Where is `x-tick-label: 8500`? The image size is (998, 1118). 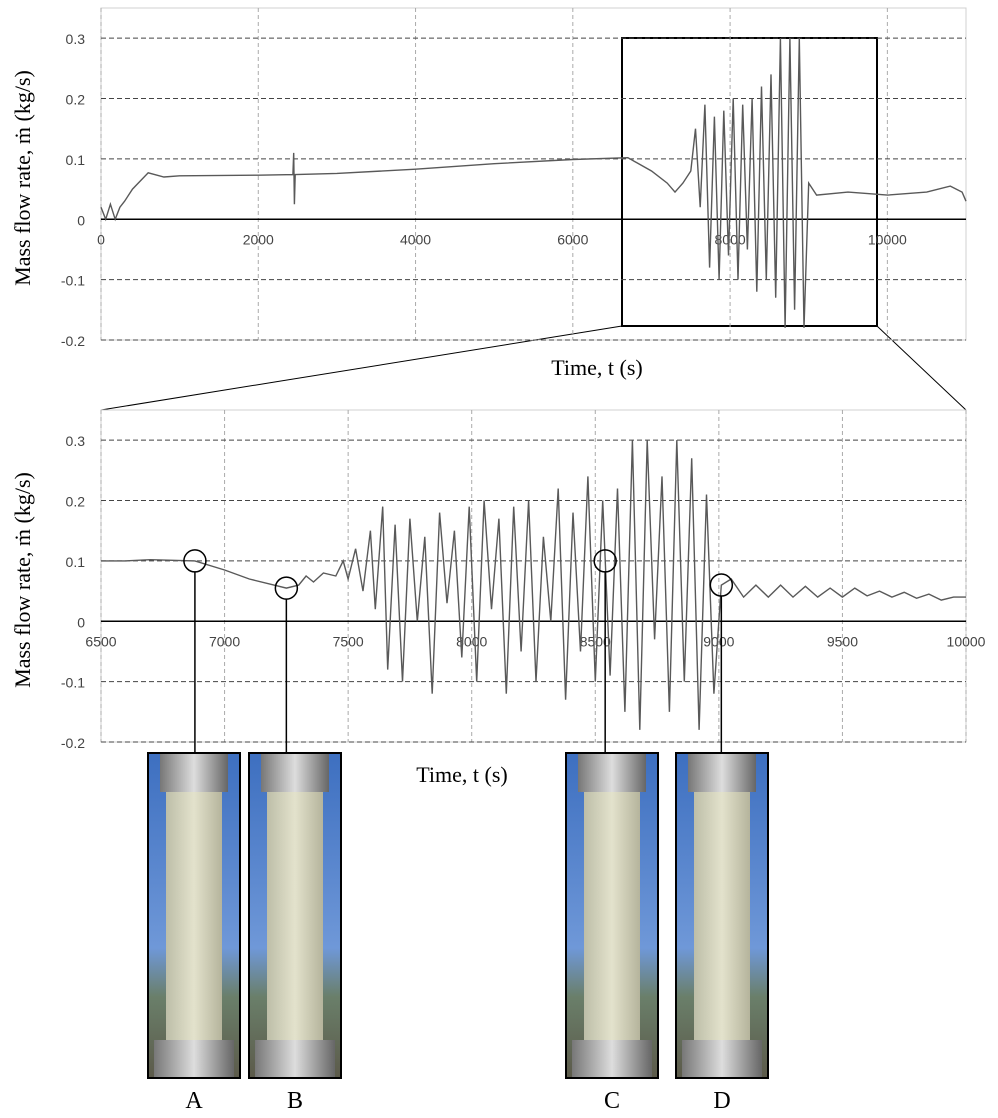
x-tick-label: 8500 is located at coordinates (595, 641).